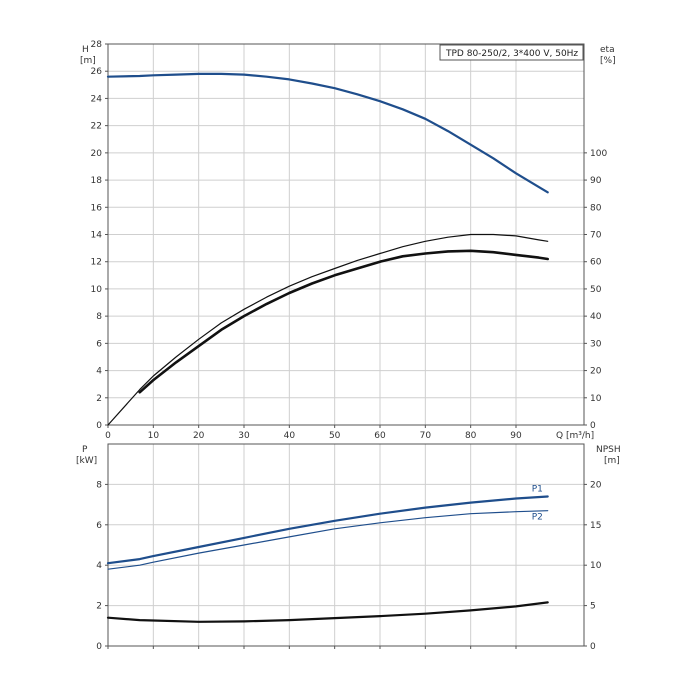 The width and height of the screenshot is (700, 700). I want to click on top-y-left-tick-label: 10, so click(97, 290).